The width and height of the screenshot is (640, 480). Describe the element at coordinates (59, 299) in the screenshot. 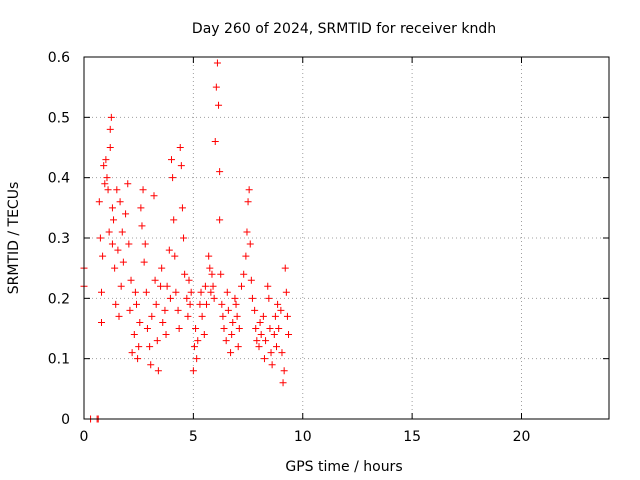

I see `y-tick-label: 0.2` at that location.